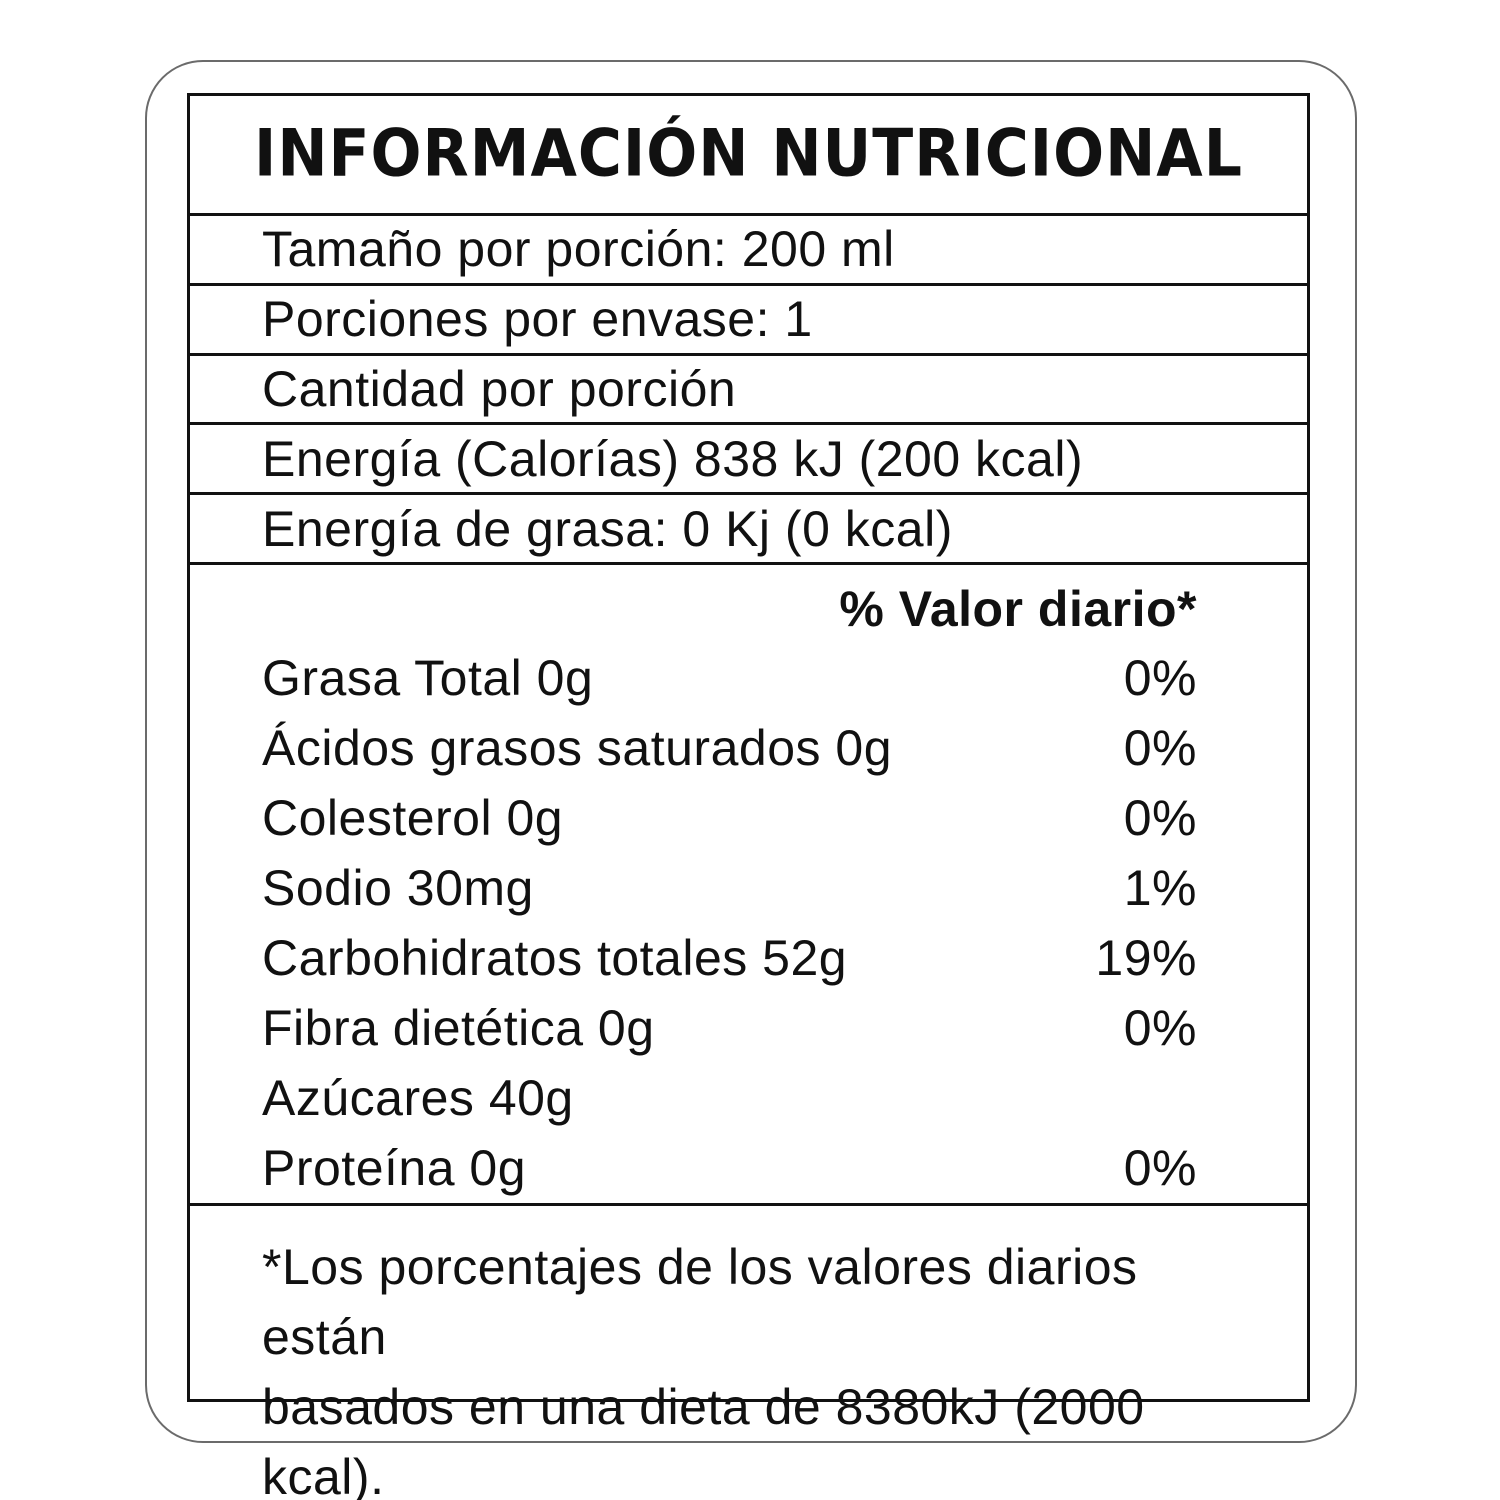 The width and height of the screenshot is (1500, 1500). What do you see at coordinates (729, 818) in the screenshot?
I see `nutrient-row-cholesterol: Colesterol 0g 0%` at bounding box center [729, 818].